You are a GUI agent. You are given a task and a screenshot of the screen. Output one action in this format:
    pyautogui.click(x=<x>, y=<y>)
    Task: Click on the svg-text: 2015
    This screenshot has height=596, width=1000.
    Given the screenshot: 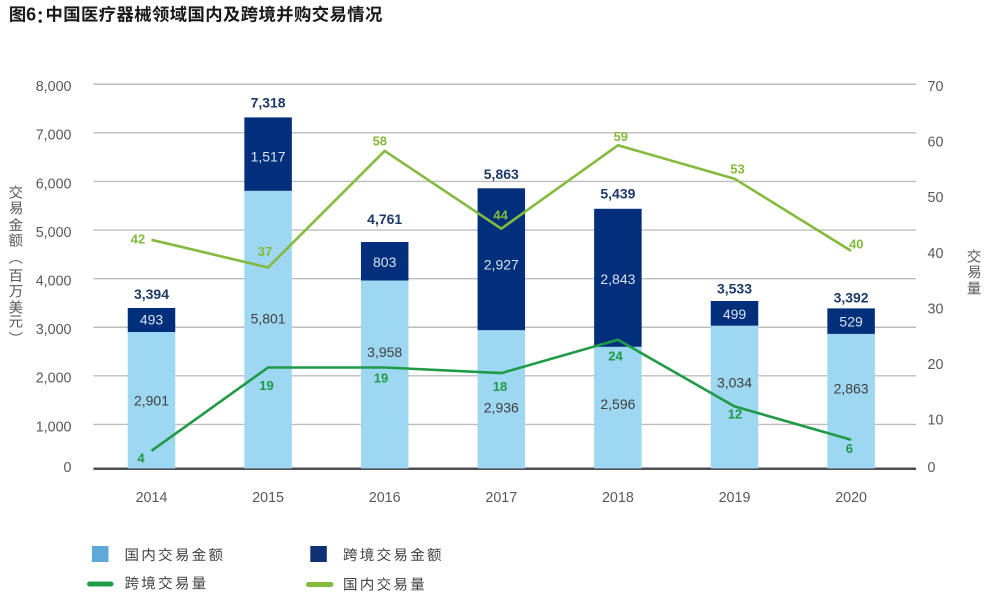 What is the action you would take?
    pyautogui.click(x=268, y=498)
    